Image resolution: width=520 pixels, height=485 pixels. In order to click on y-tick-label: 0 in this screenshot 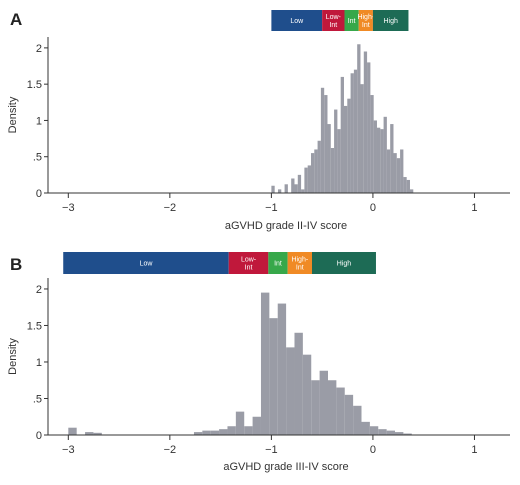, I will do `click(39, 436)`.